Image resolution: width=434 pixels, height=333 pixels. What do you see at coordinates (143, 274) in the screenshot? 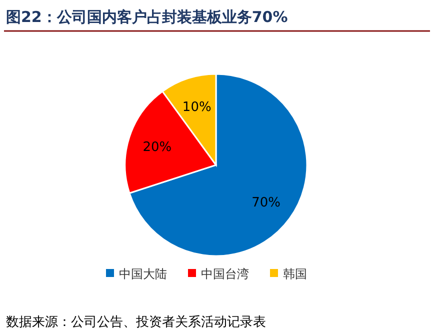
I see `legend-label: 中国大陆` at bounding box center [143, 274].